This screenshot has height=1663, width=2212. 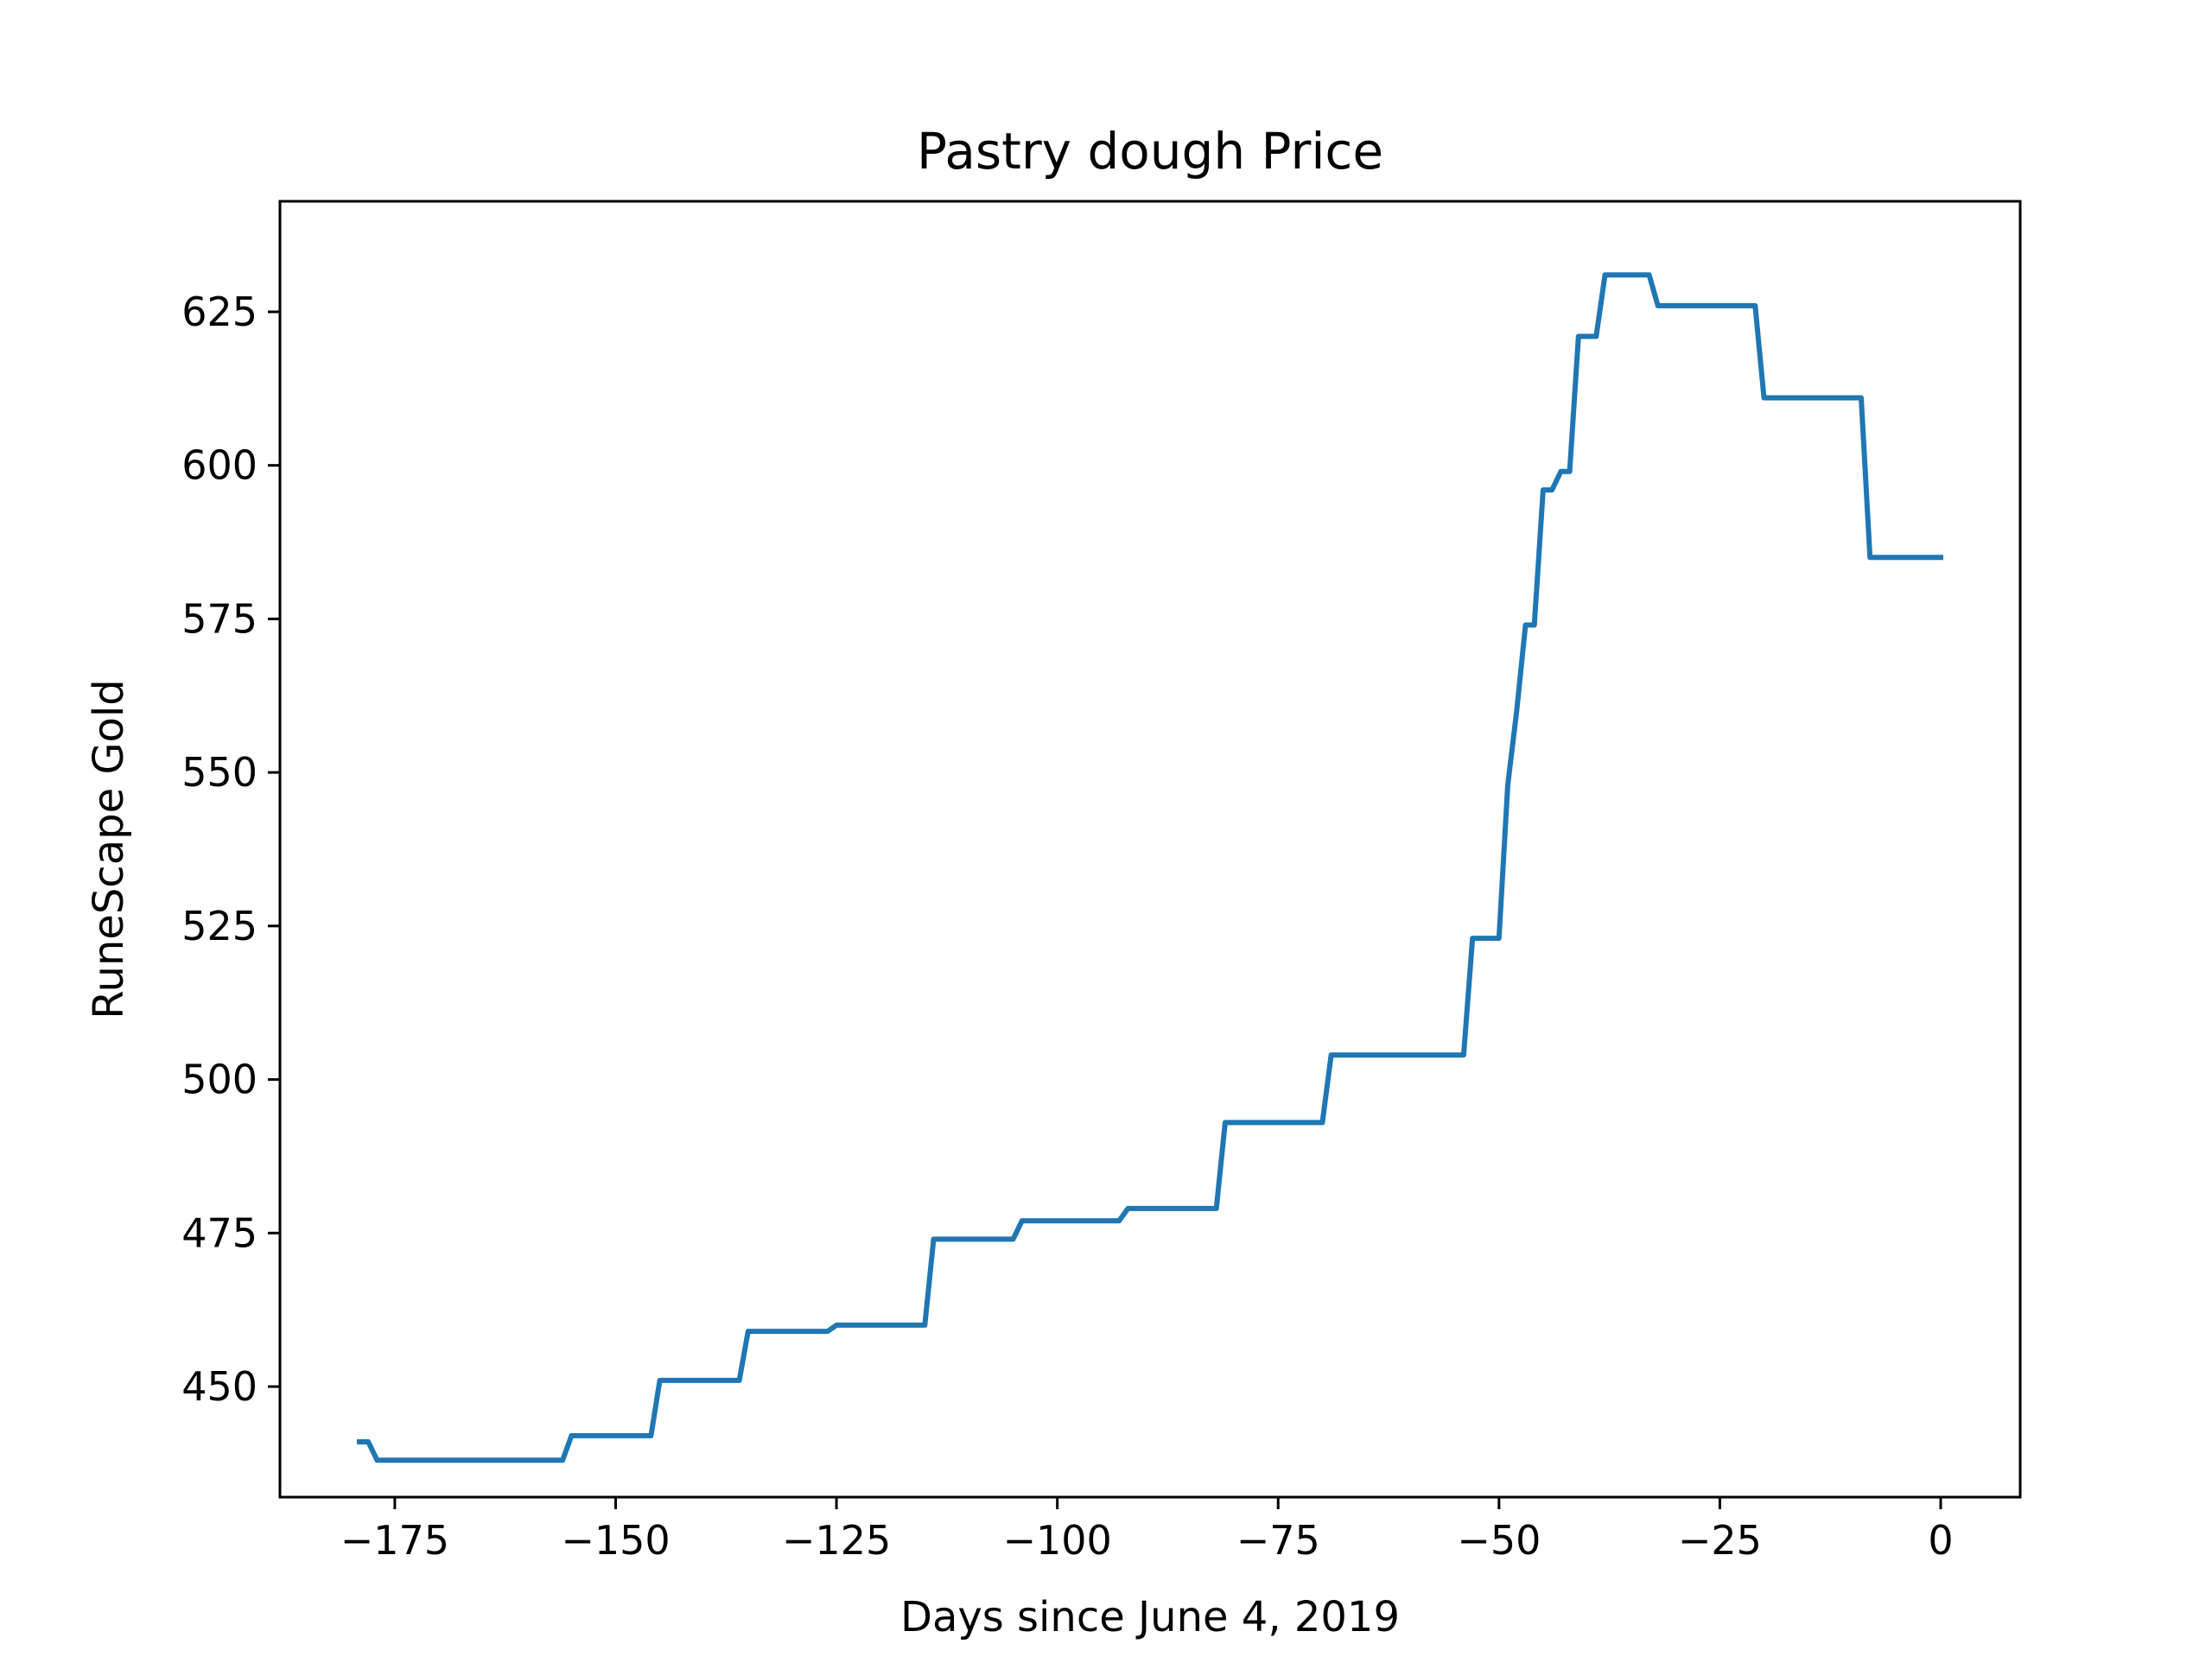 I want to click on x-tick-label: −50, so click(x=1499, y=1541).